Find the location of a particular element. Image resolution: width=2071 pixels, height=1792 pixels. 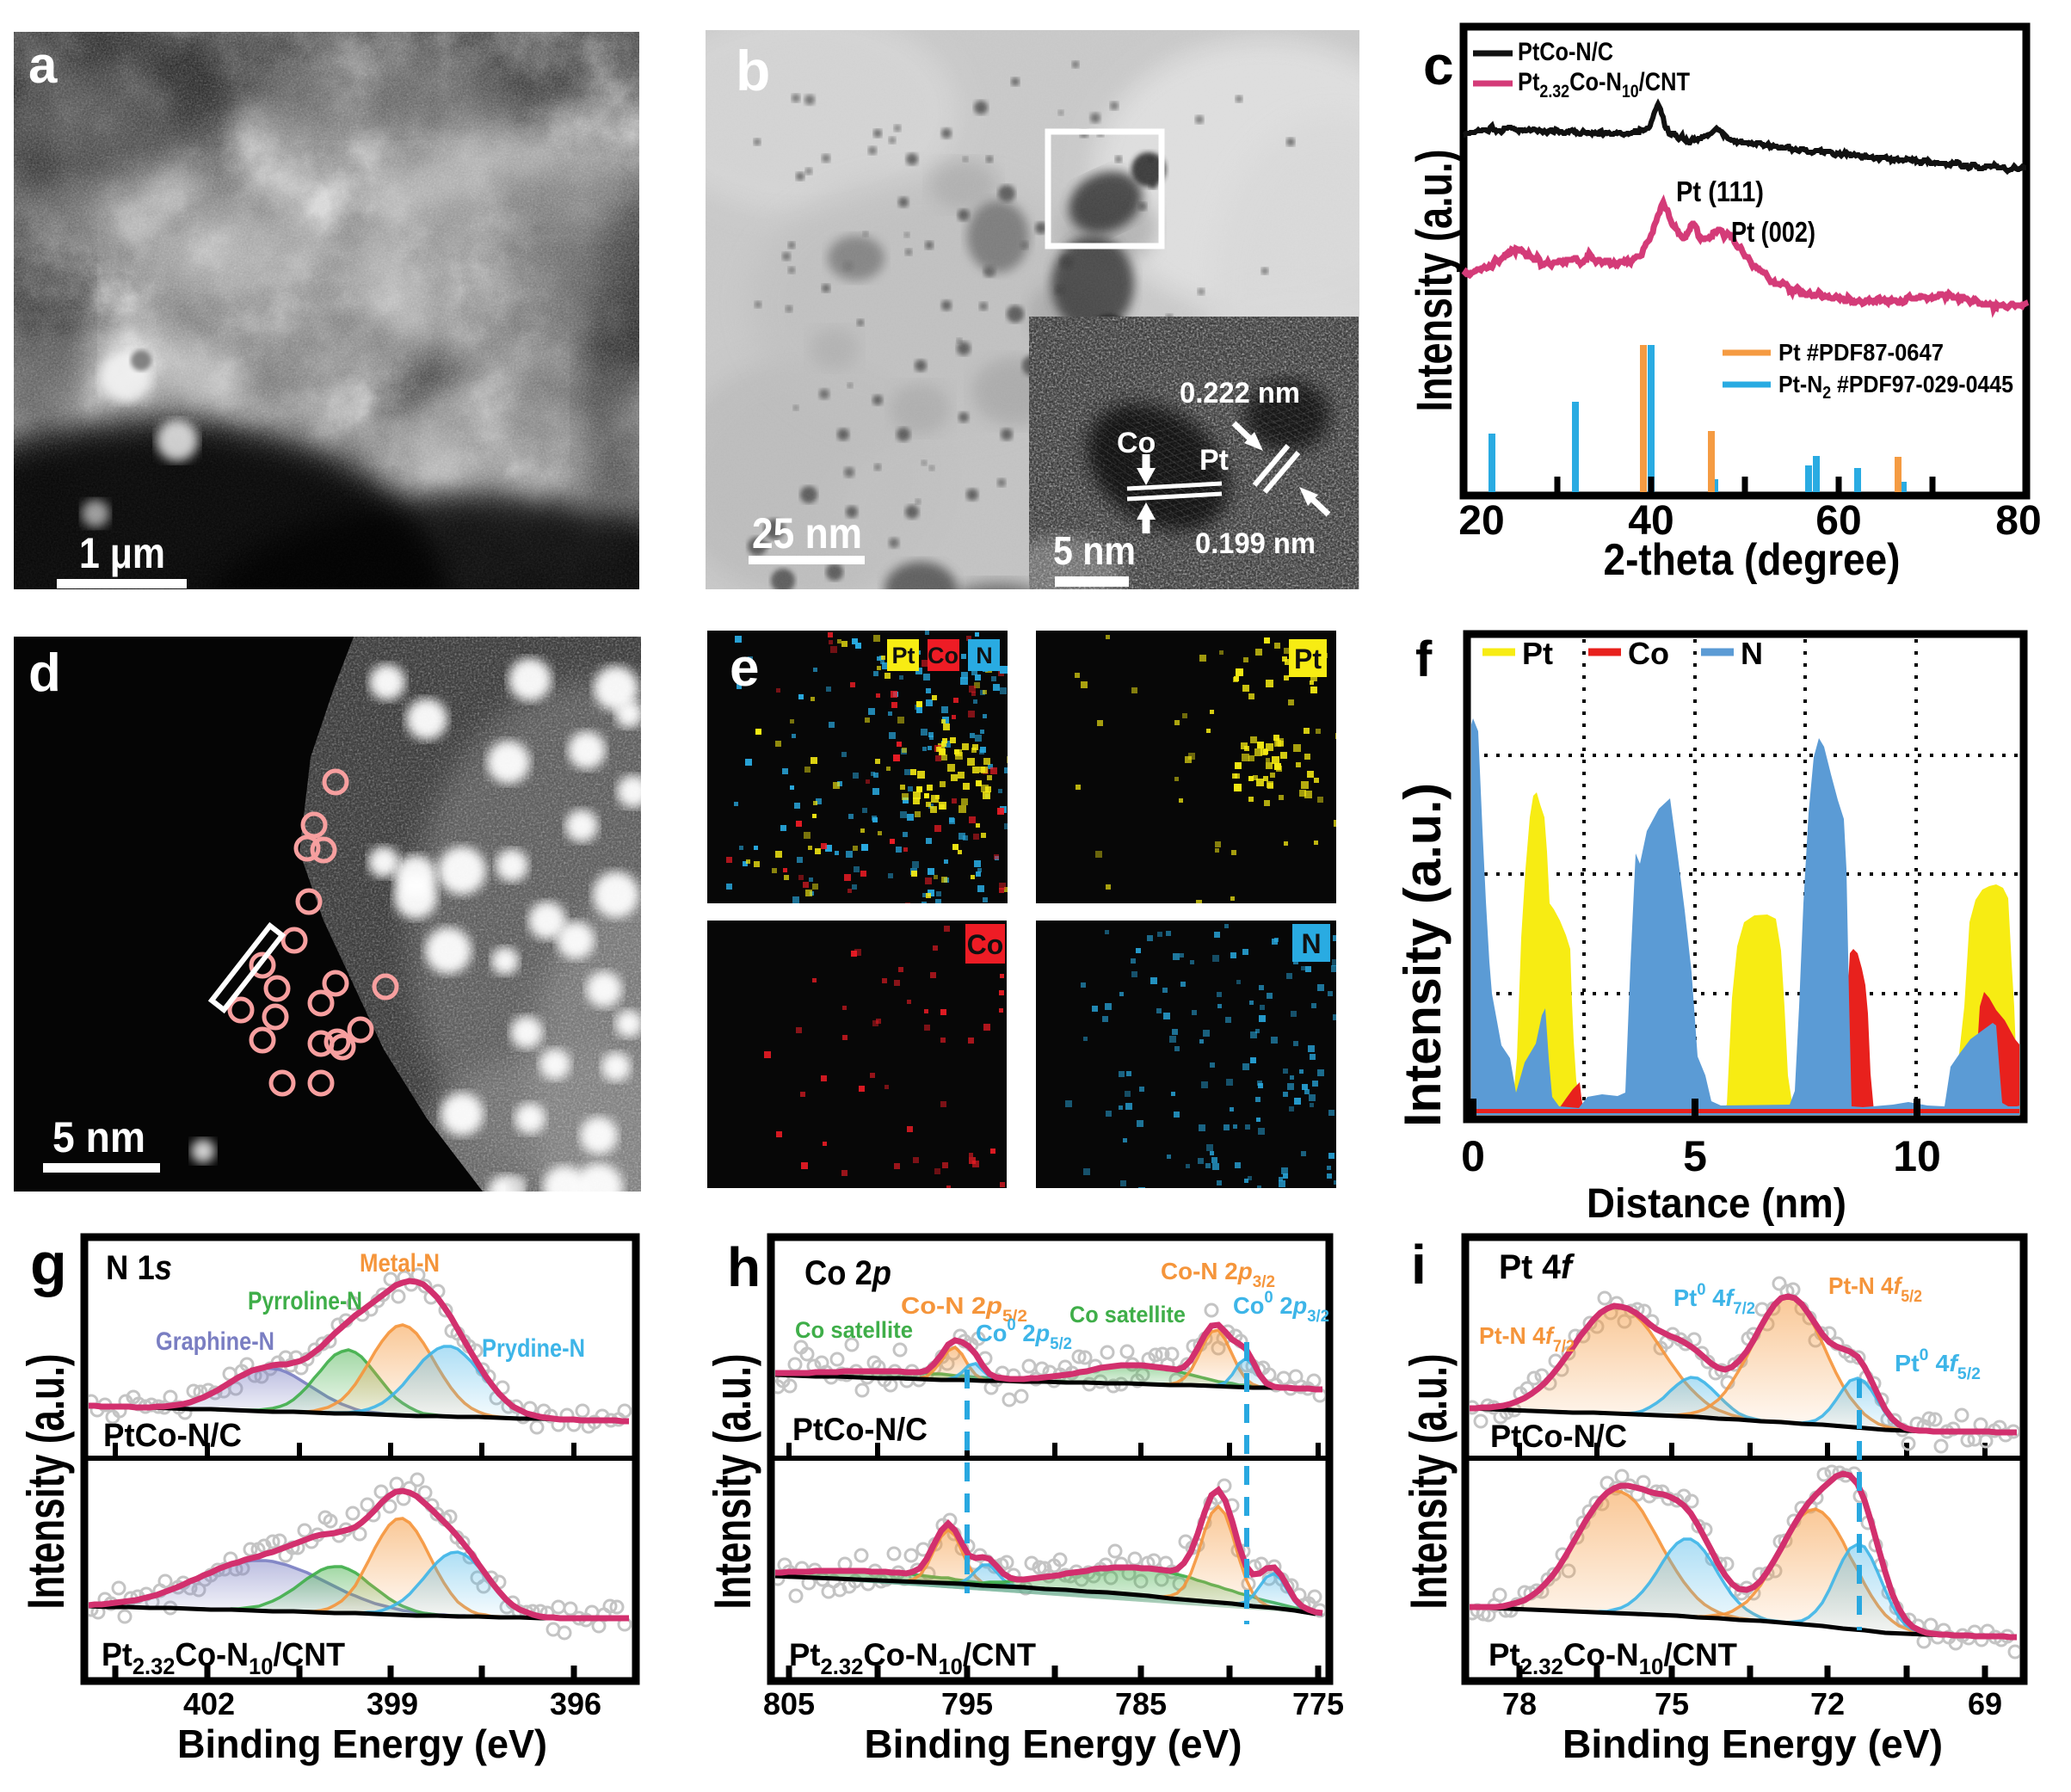

svg-text: 2-theta (degree) is located at coordinates (1753, 560).